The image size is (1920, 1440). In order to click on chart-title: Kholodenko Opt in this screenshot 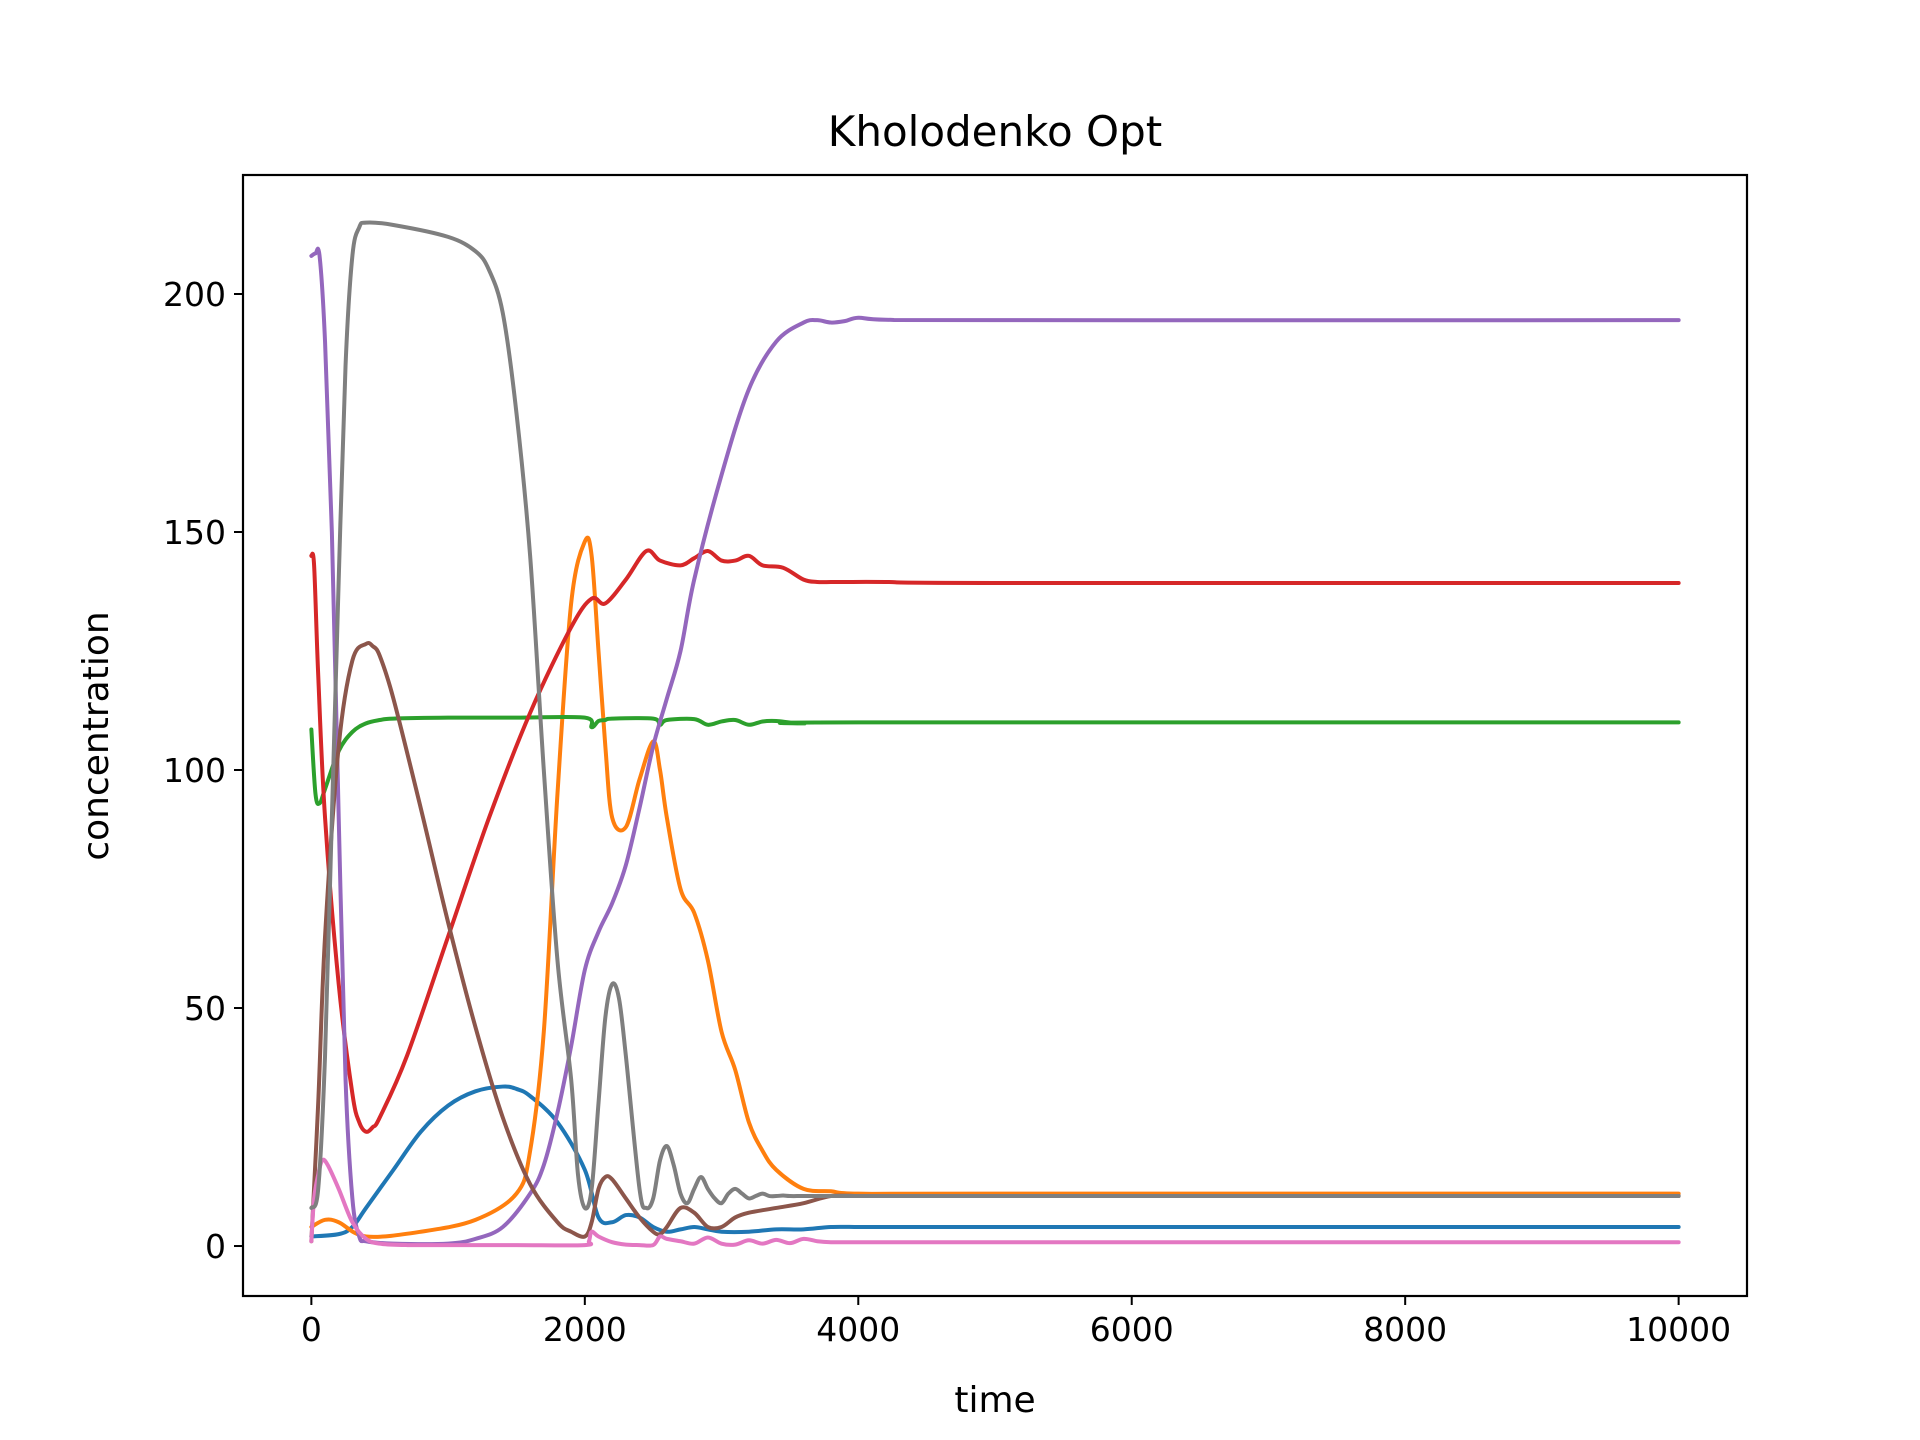, I will do `click(995, 131)`.